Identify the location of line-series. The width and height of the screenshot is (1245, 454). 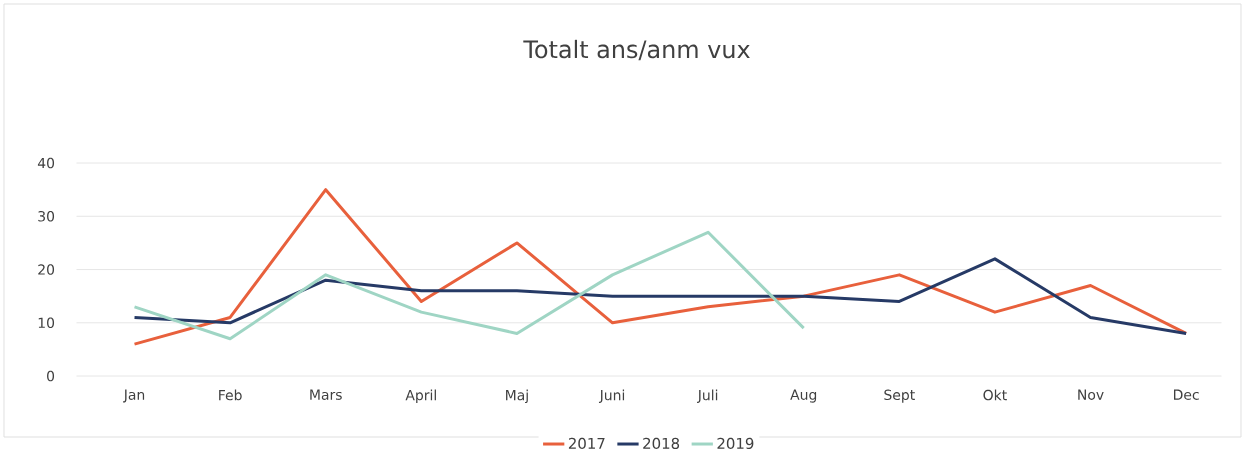
(469, 285).